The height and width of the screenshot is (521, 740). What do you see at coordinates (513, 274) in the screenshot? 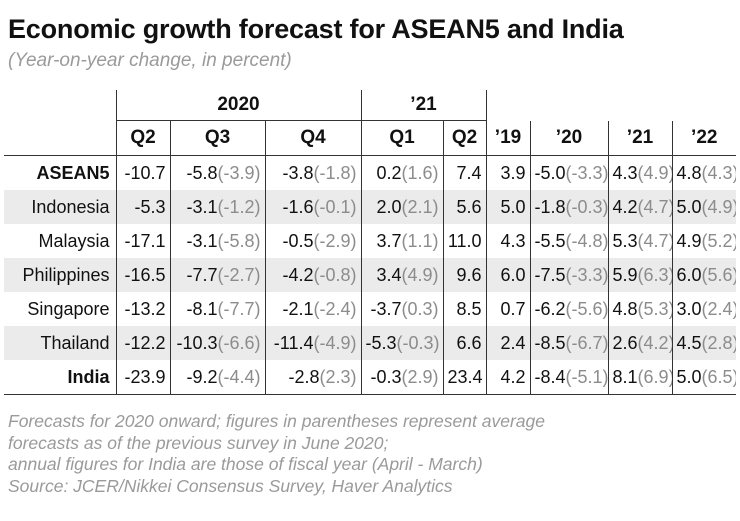
I see `forecast-value: 6.0` at bounding box center [513, 274].